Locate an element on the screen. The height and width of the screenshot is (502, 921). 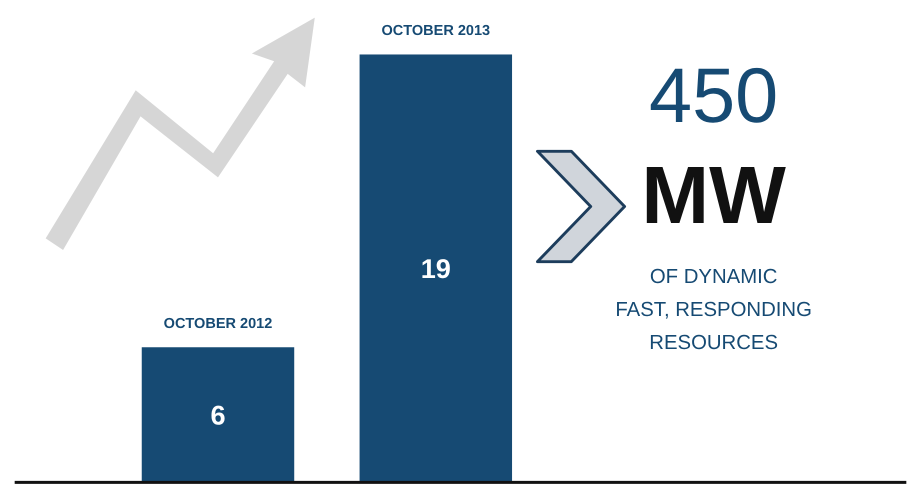
text: MW is located at coordinates (713, 195).